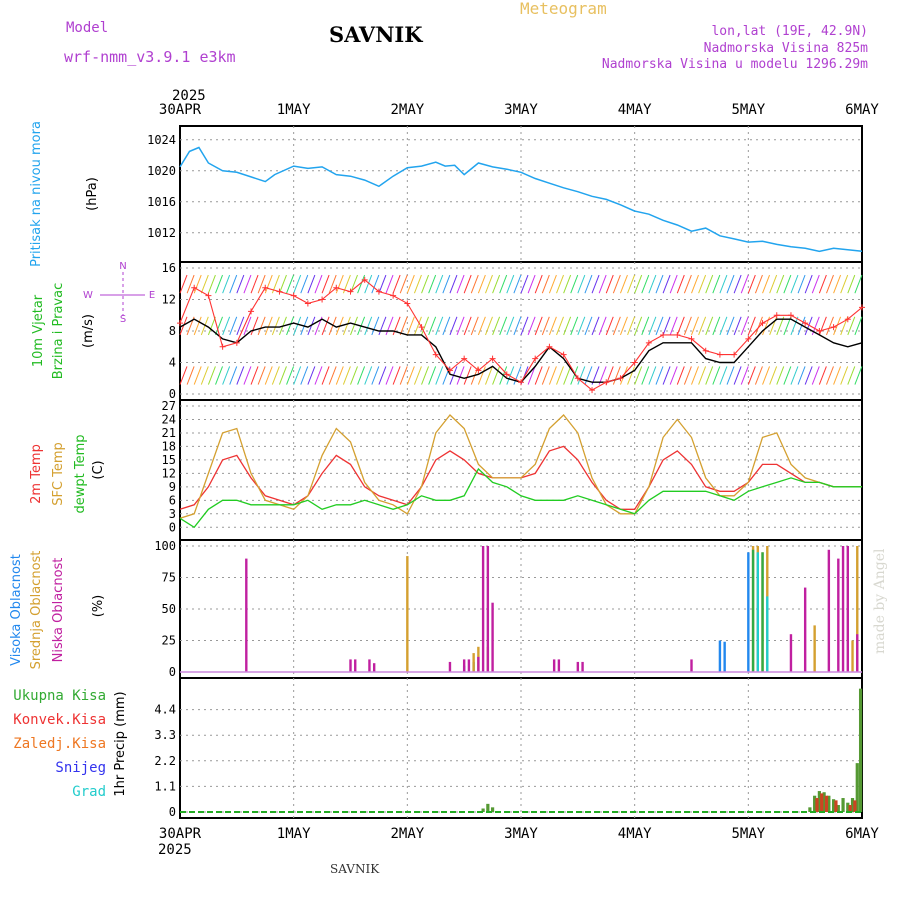  I want to click on time-label-top: 1MAY, so click(294, 110).